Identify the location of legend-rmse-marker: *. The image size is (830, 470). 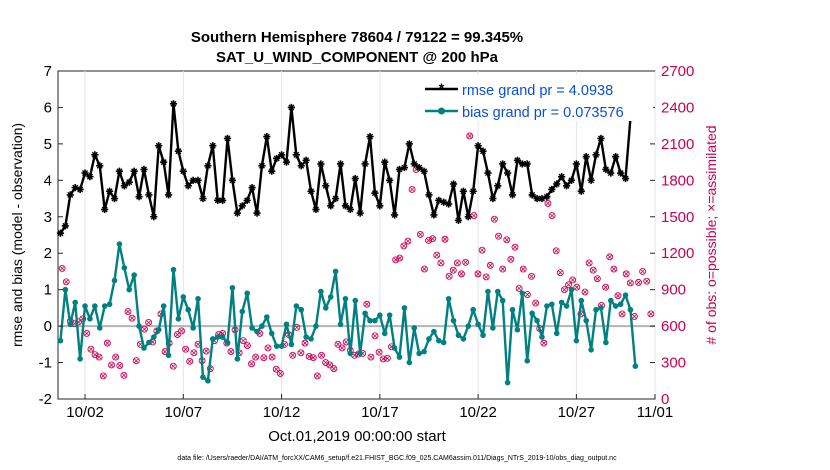
(442, 88).